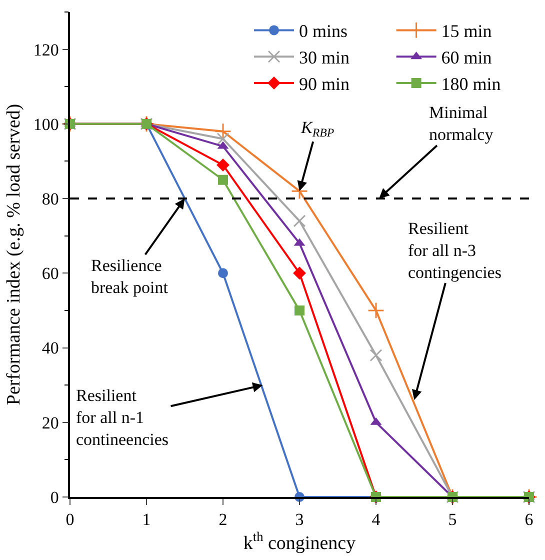  What do you see at coordinates (223, 520) in the screenshot?
I see `x-tick-label: 2` at bounding box center [223, 520].